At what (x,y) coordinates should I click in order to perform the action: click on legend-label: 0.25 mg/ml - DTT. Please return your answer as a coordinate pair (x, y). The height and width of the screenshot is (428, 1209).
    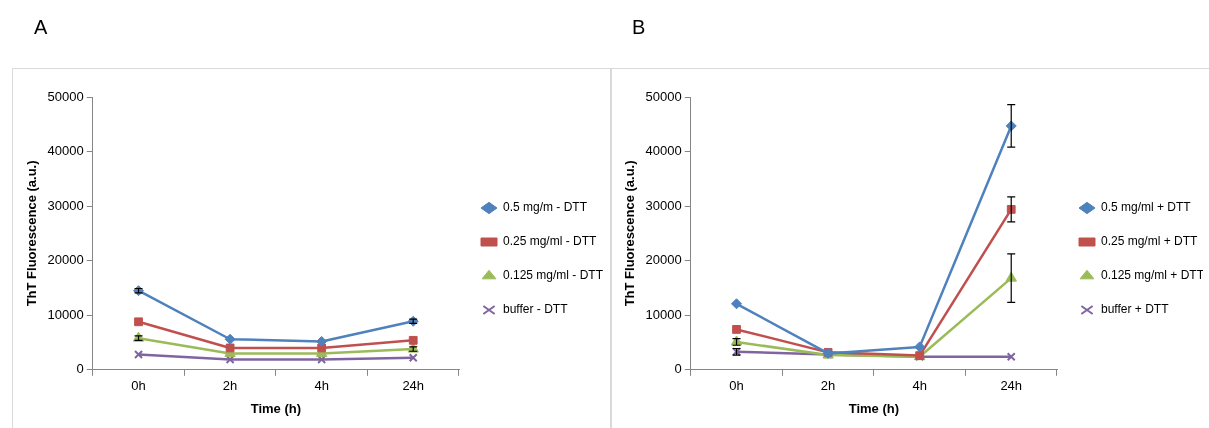
    Looking at the image, I should click on (550, 241).